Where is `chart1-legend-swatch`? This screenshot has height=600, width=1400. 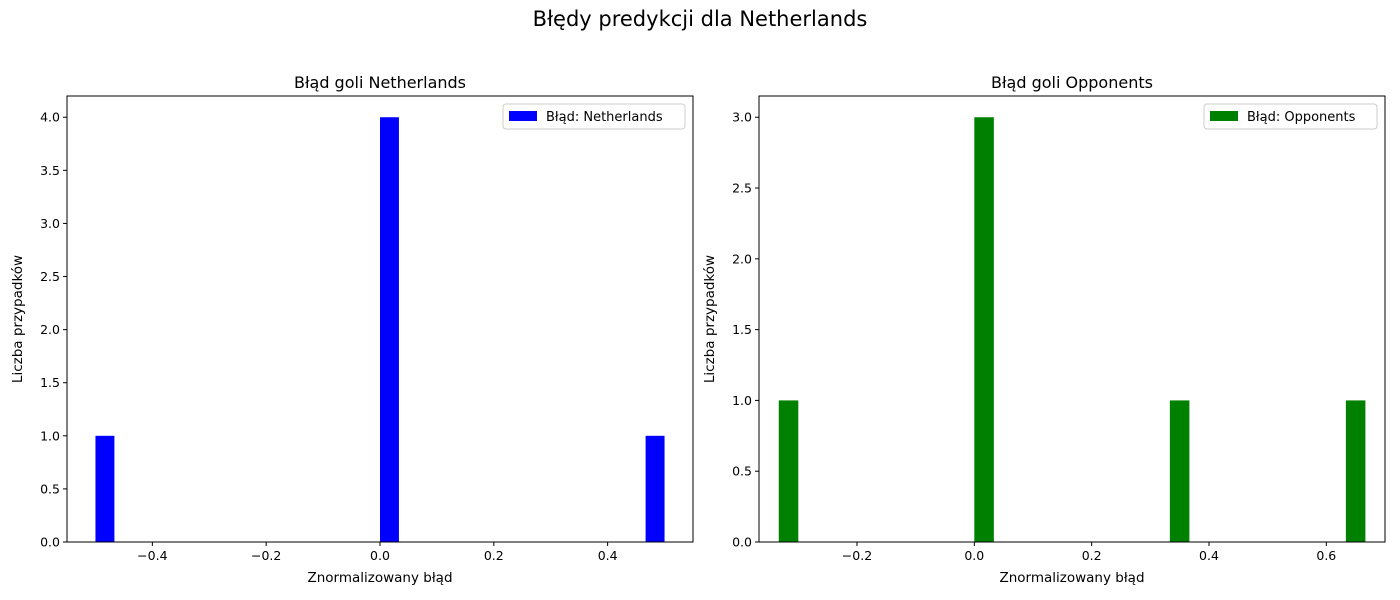
chart1-legend-swatch is located at coordinates (523, 116).